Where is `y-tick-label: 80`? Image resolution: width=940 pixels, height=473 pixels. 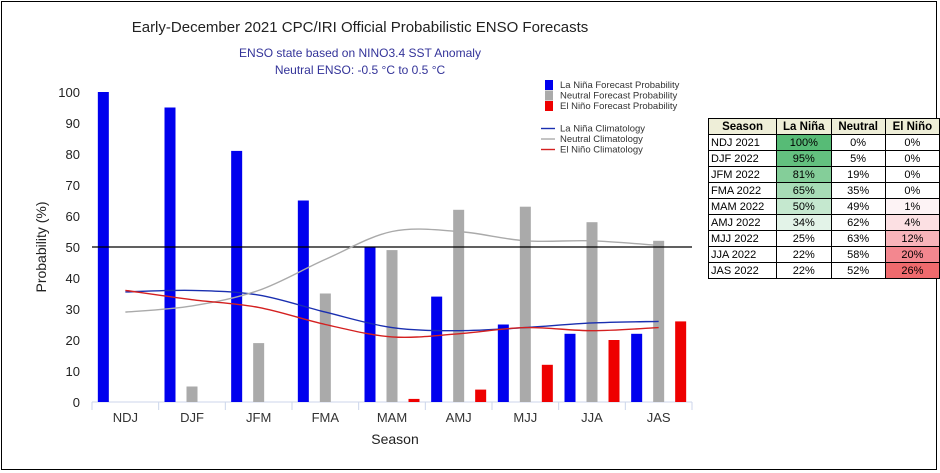 y-tick-label: 80 is located at coordinates (73, 154).